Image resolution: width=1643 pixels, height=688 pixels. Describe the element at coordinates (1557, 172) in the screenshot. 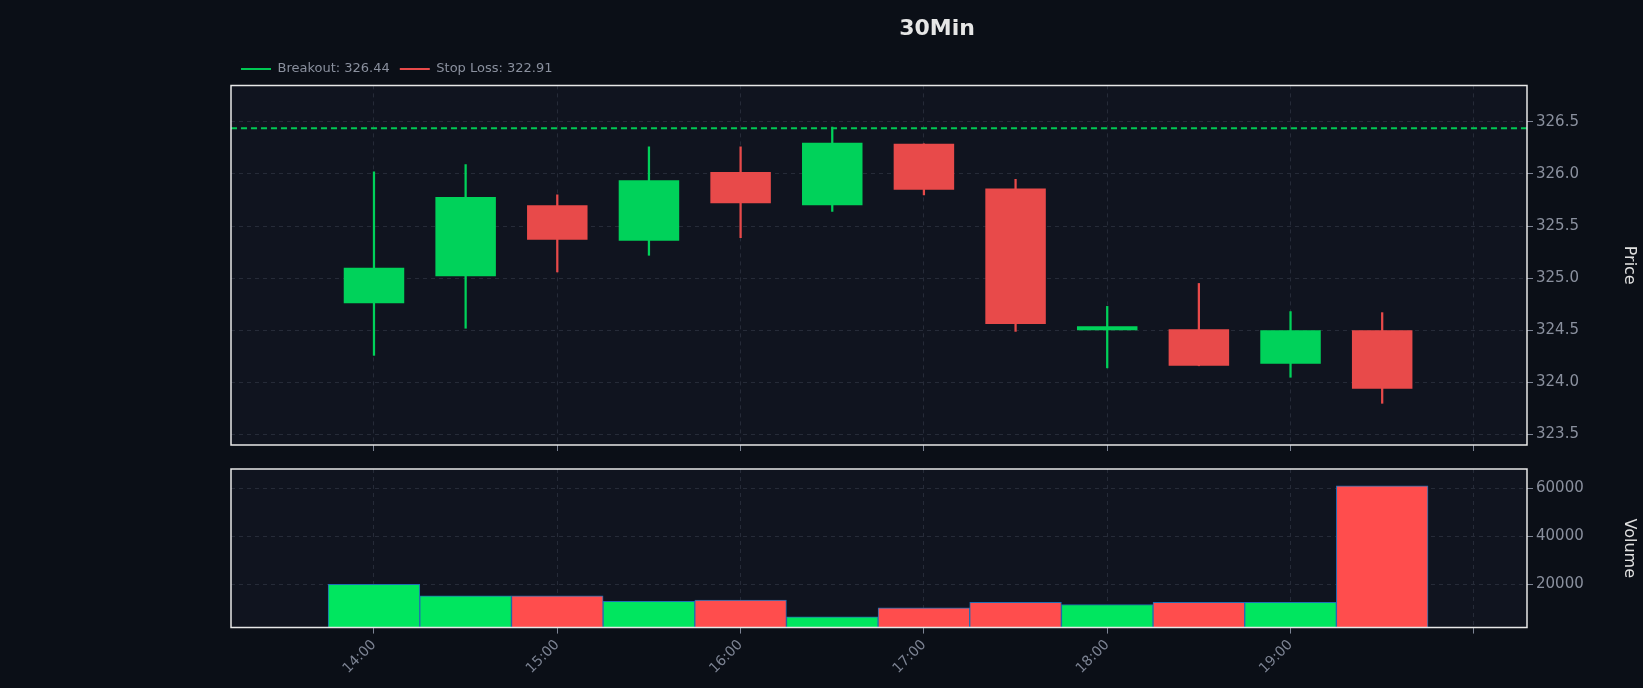

I see `y-tick-label: 326.0` at that location.